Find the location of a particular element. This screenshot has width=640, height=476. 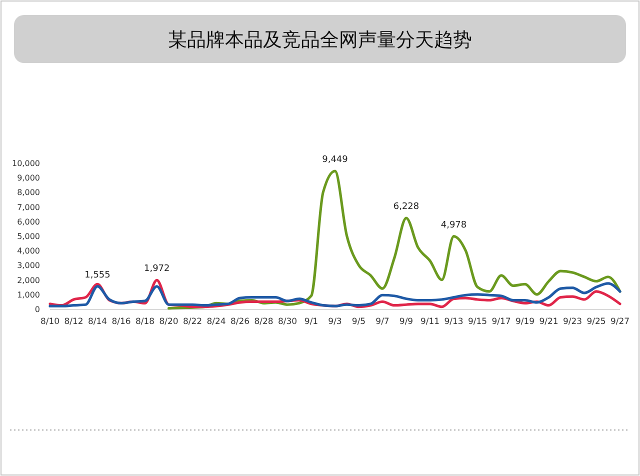

data-label: 1,555 is located at coordinates (97, 275).